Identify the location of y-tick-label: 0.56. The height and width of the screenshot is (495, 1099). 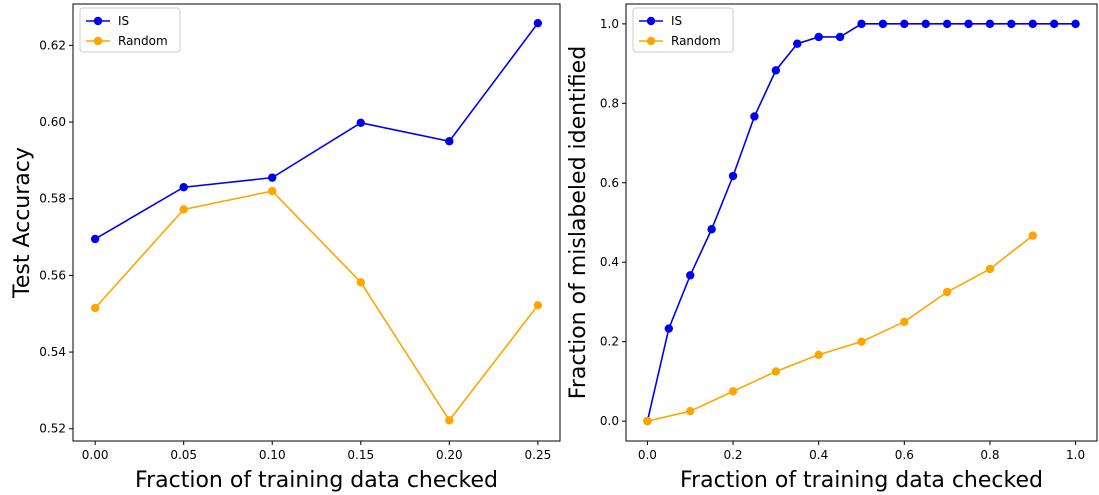
(52, 275).